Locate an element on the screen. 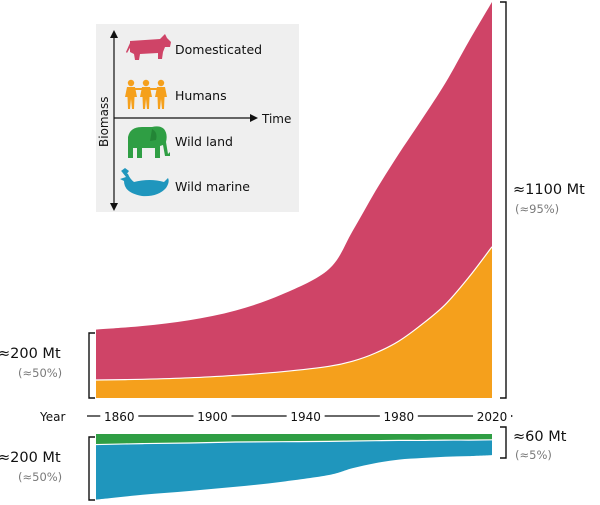 The height and width of the screenshot is (505, 600). x-axis: Year 1860 1900 1940 1980 2020 is located at coordinates (276, 416).